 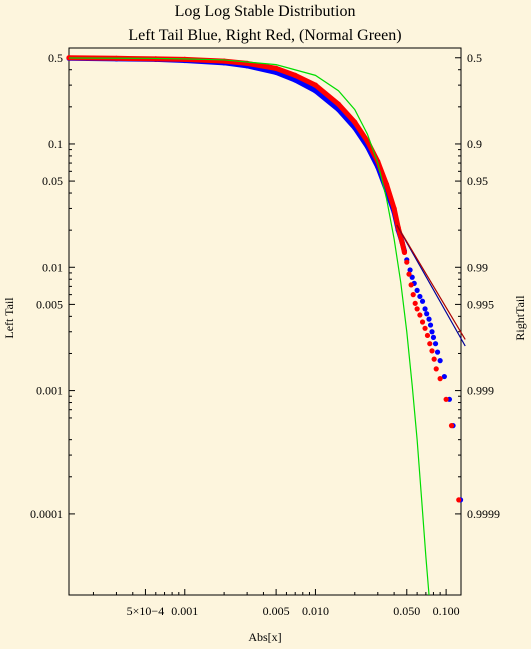 What do you see at coordinates (52, 181) in the screenshot?
I see `y-left-tick-label: 0.05` at bounding box center [52, 181].